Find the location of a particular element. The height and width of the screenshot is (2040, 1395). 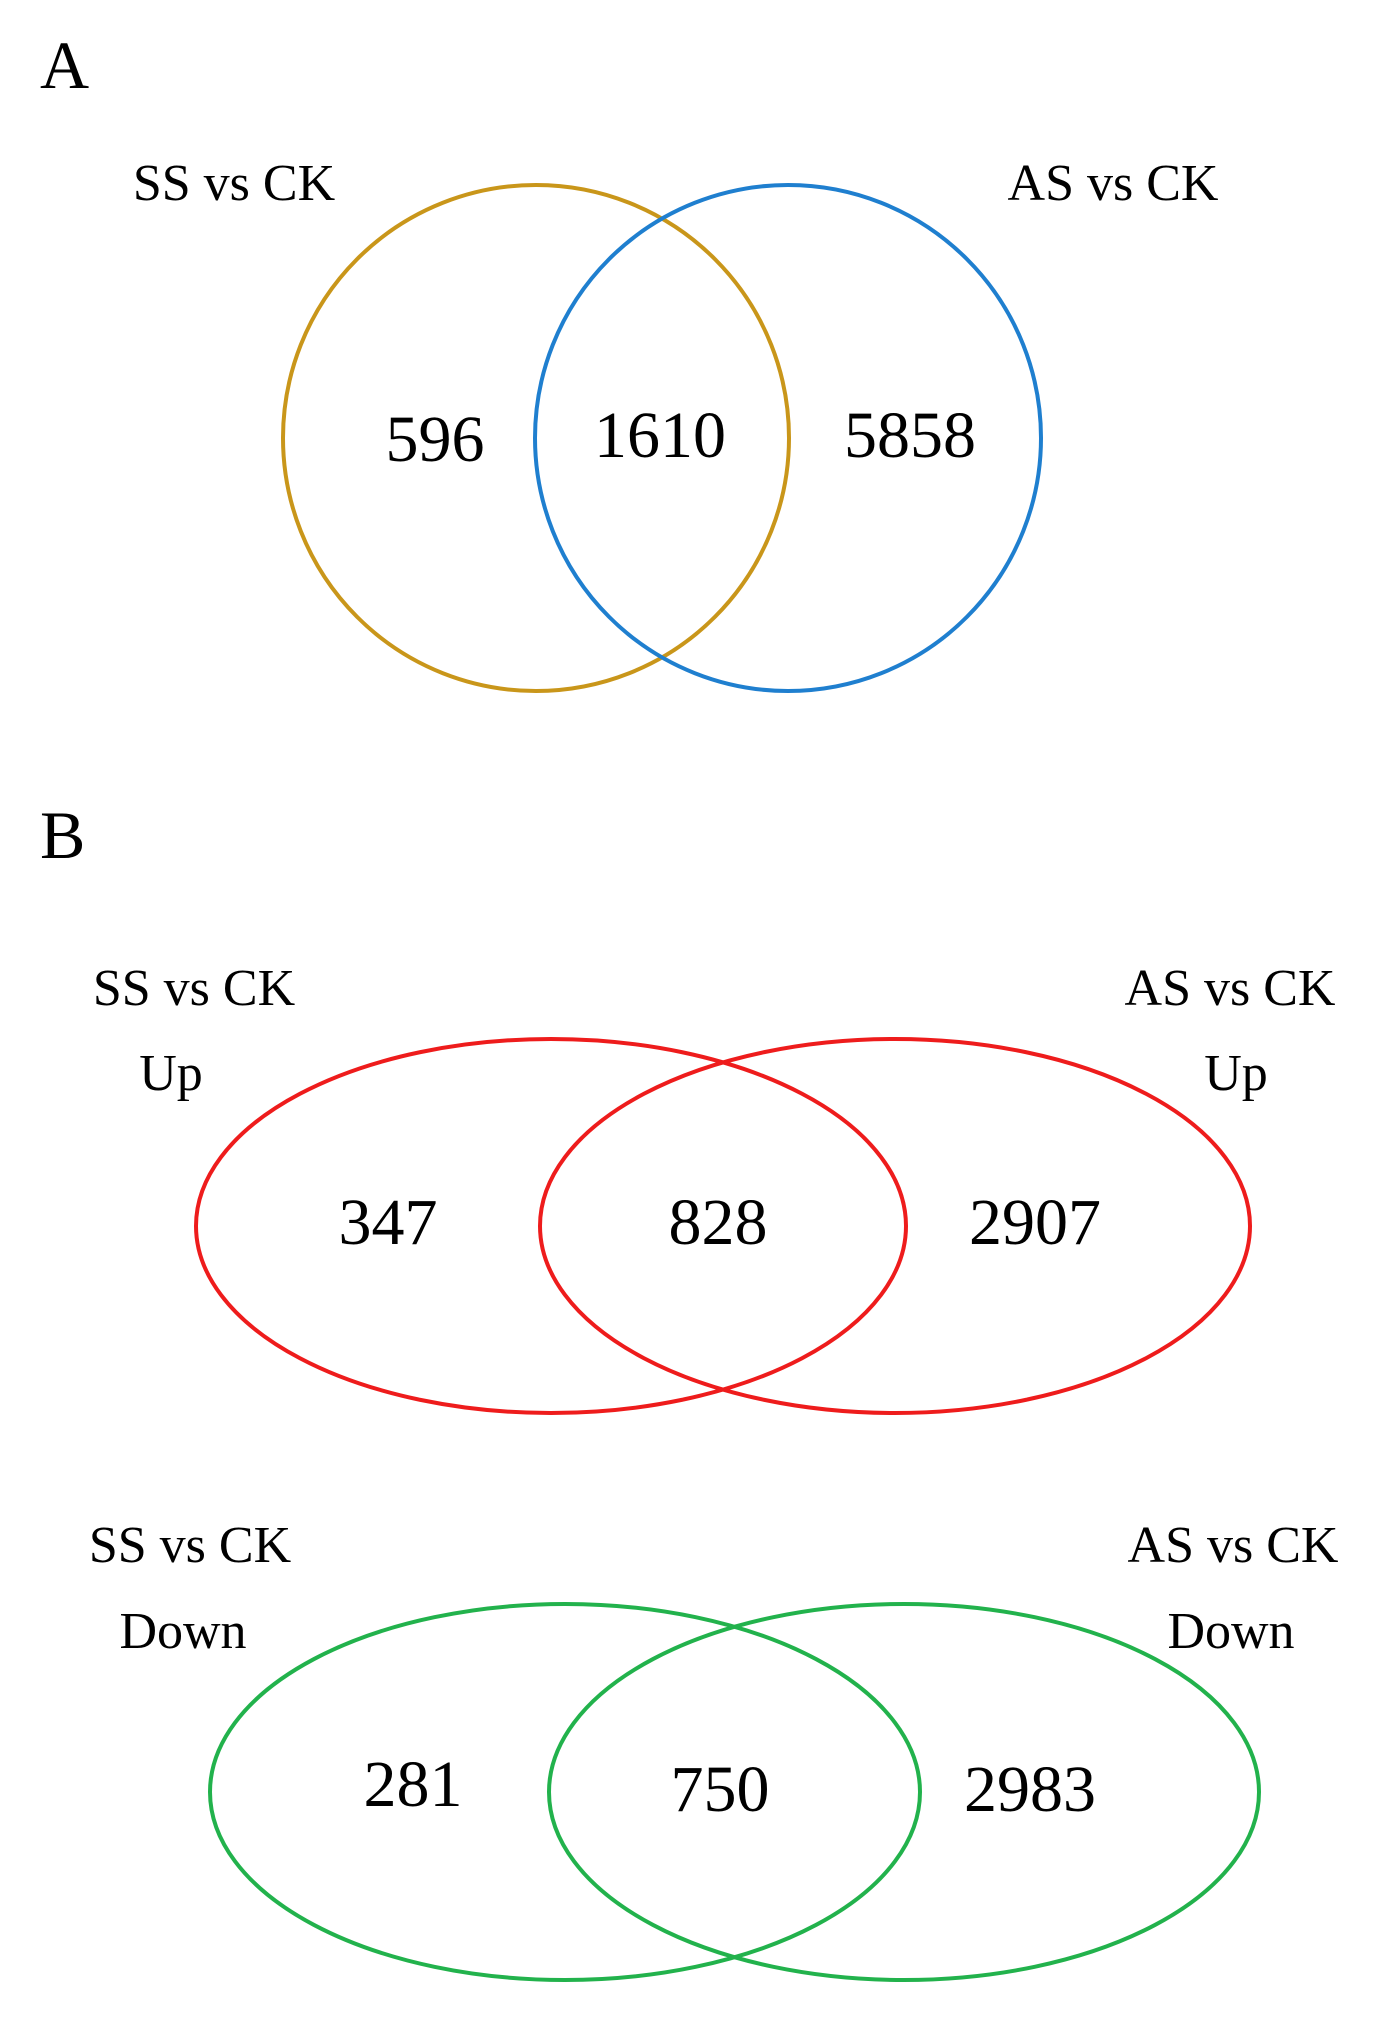

set-circle-ss-vs-ck is located at coordinates (536, 438).